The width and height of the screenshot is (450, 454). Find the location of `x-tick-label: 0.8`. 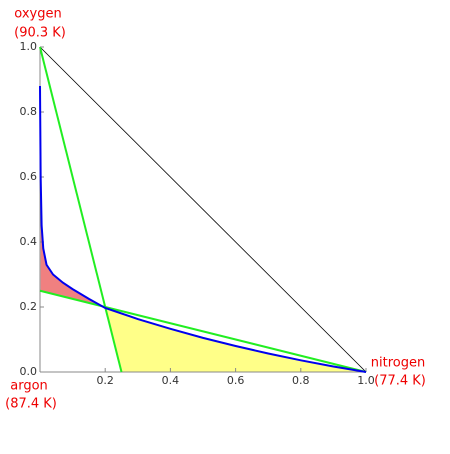

x-tick-label: 0.8 is located at coordinates (301, 380).